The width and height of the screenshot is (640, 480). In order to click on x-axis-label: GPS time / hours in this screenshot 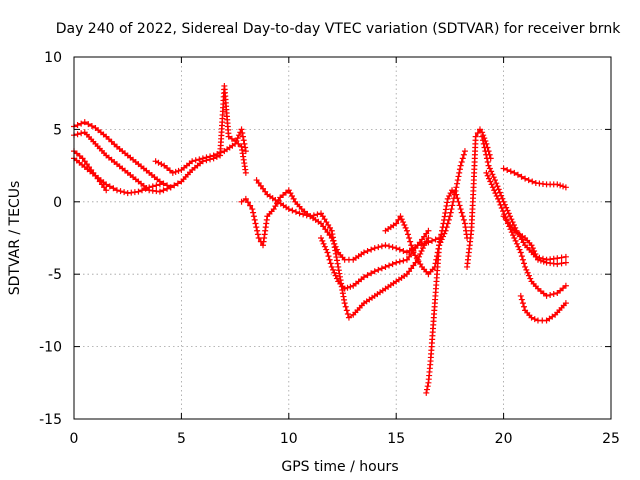, I will do `click(339, 467)`.